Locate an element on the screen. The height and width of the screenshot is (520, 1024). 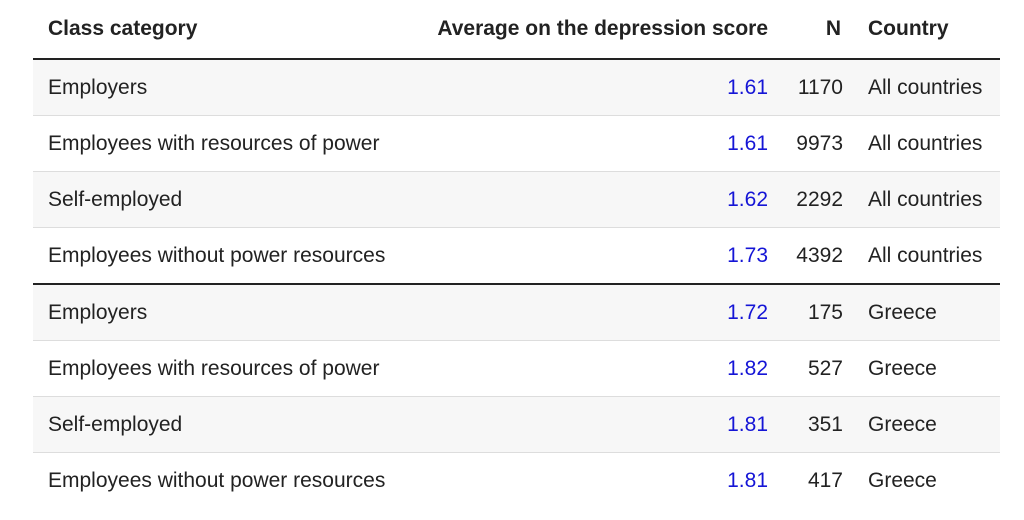
table-row: Employers 1.72 175 Greece is located at coordinates (516, 312).